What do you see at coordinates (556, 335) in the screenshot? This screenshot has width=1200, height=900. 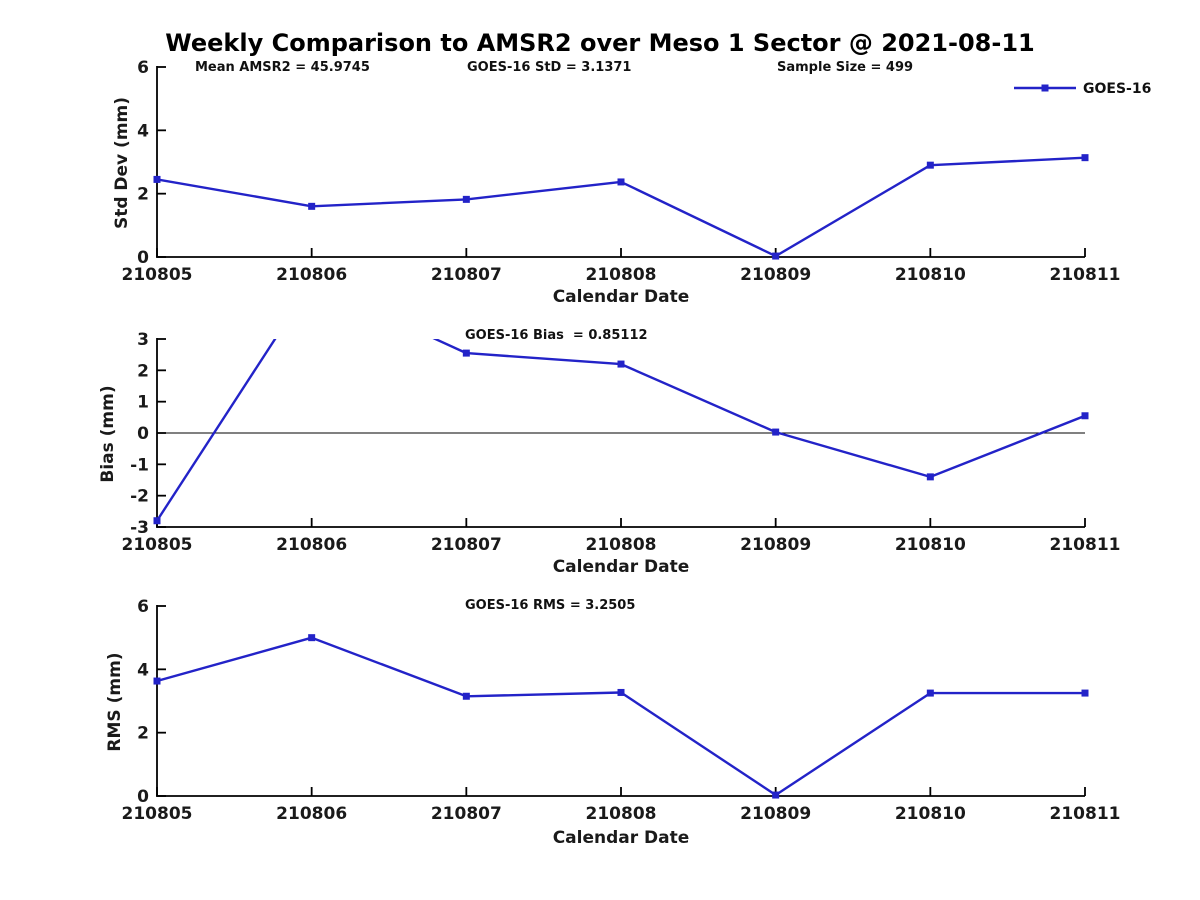 I see `annotation-goes16-bias: GOES-16 Bias = 0.85112` at bounding box center [556, 335].